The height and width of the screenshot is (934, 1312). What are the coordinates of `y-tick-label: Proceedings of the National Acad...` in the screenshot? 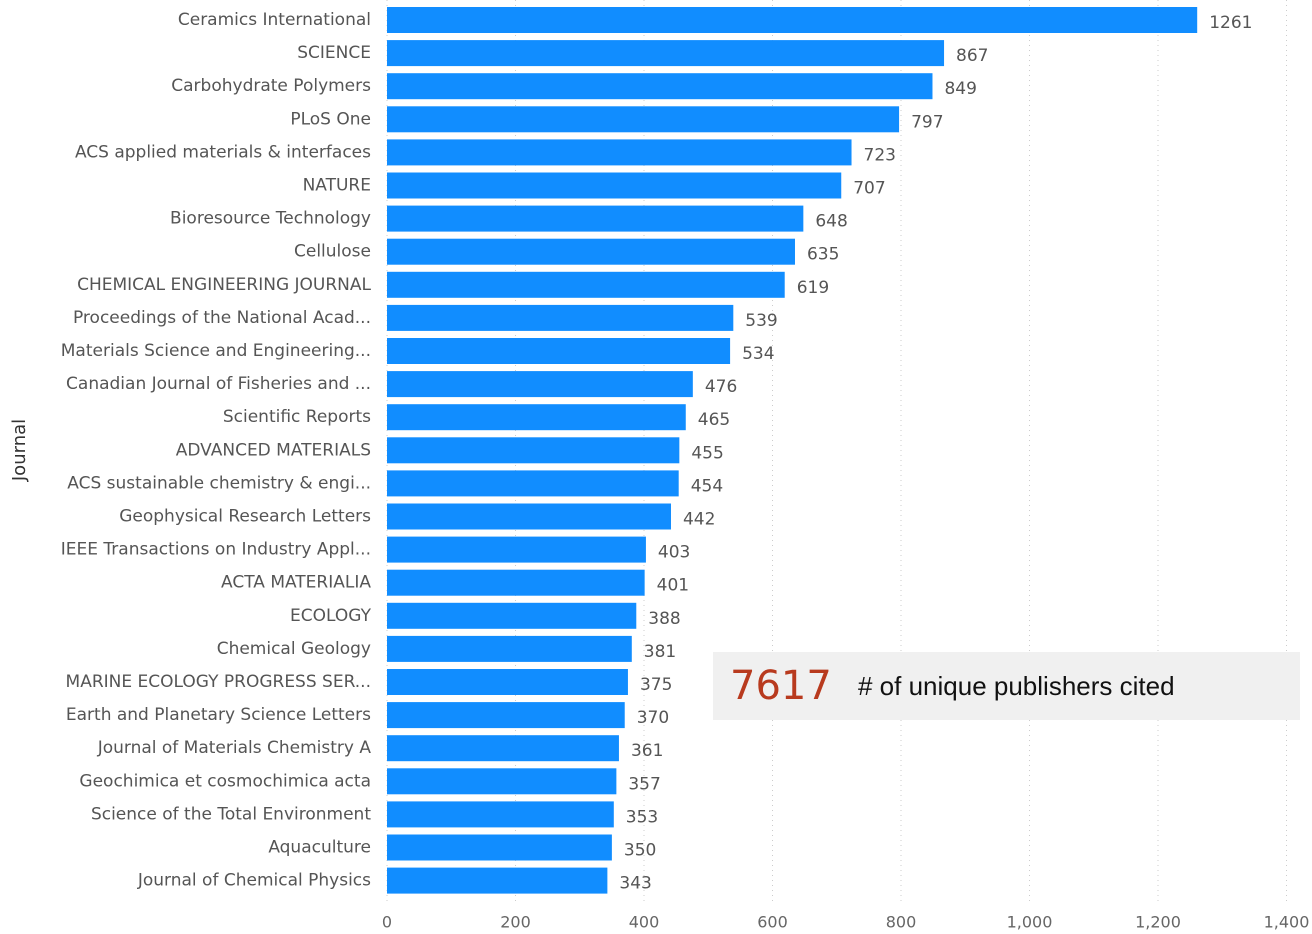 It's located at (222, 318).